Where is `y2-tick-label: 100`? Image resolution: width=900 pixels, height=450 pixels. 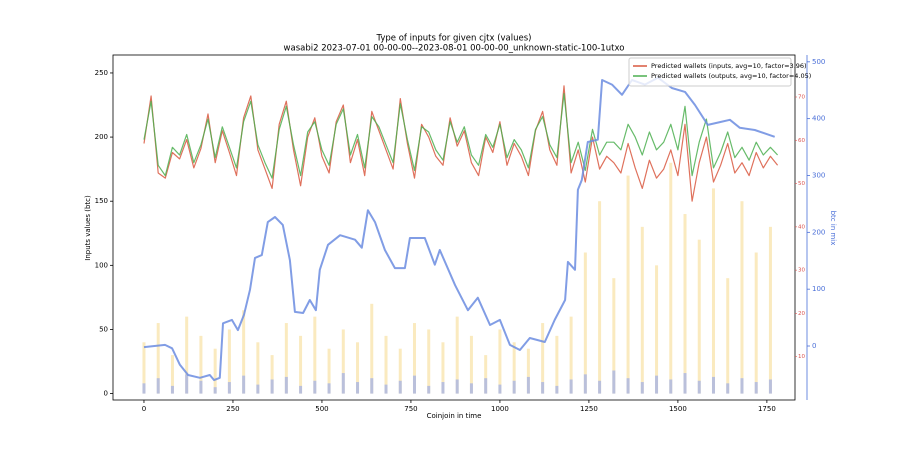
y2-tick-label: 100 is located at coordinates (818, 289).